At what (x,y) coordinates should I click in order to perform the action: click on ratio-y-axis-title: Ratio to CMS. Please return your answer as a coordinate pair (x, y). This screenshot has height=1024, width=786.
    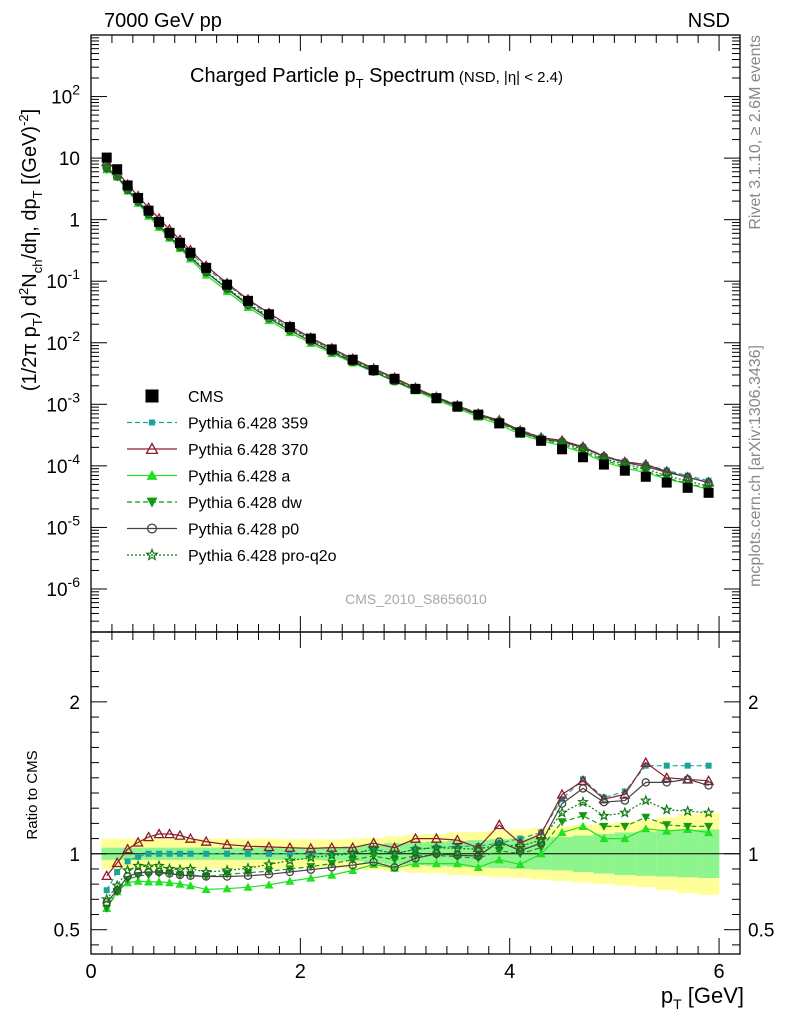
    Looking at the image, I should click on (32, 794).